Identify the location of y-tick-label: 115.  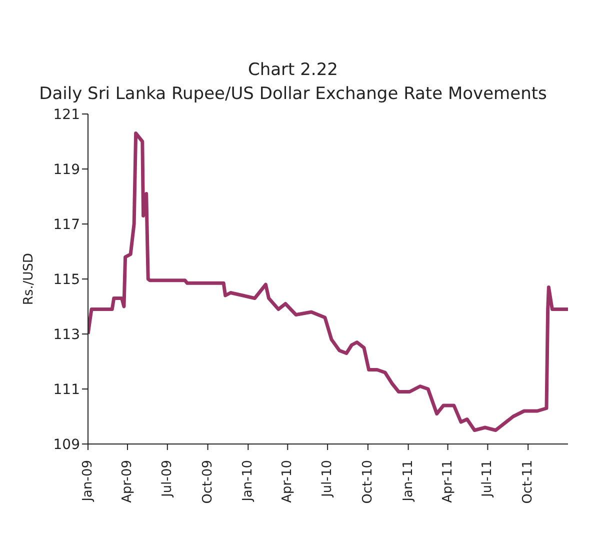
(66, 280).